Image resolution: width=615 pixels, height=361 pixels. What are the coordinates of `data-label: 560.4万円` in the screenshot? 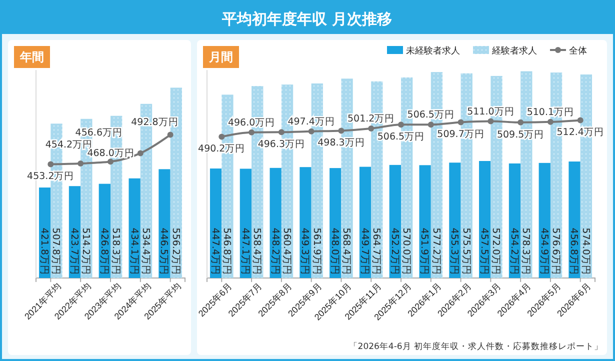 It's located at (286, 251).